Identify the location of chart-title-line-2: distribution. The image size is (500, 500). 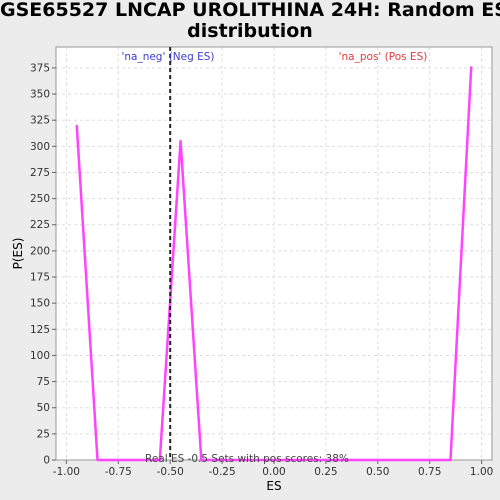
(250, 31).